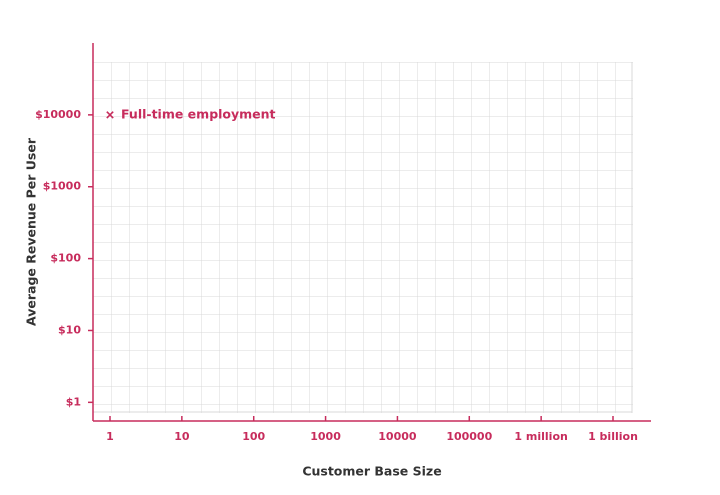  I want to click on x-tick-label: 1 billion, so click(613, 436).